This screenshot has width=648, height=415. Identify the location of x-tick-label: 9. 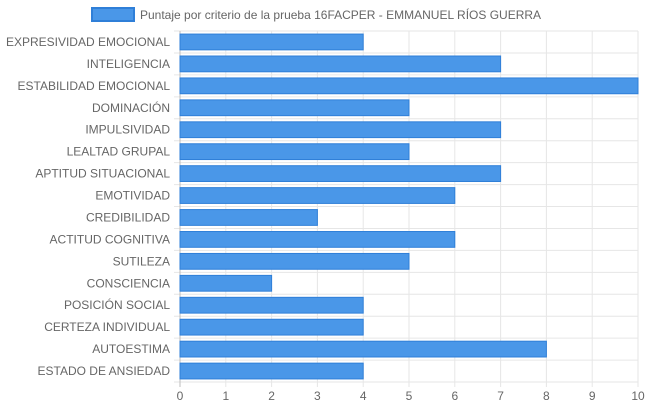
(592, 396).